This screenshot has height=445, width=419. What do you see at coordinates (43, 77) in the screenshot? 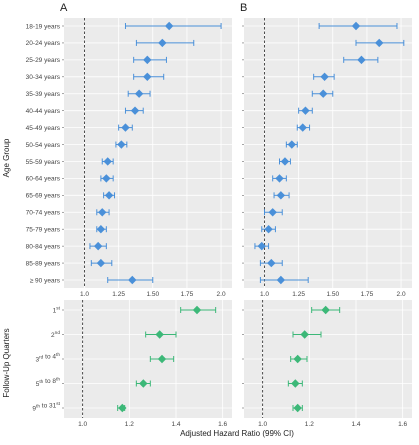
I see `y-tick-label: 30-34 years` at bounding box center [43, 77].